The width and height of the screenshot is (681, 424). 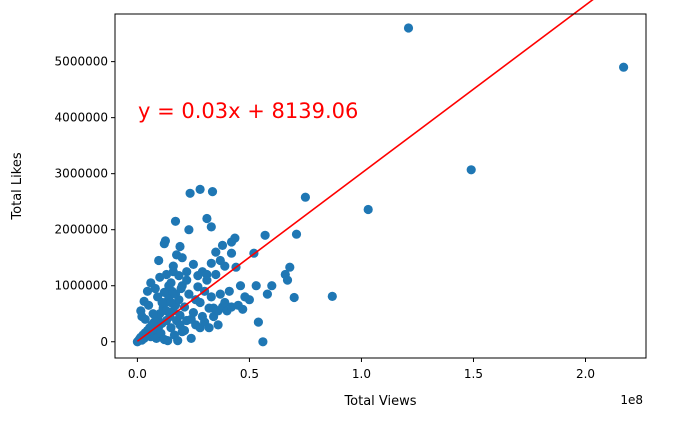 I want to click on x-axis-offset-label: 1e8, so click(x=631, y=400).